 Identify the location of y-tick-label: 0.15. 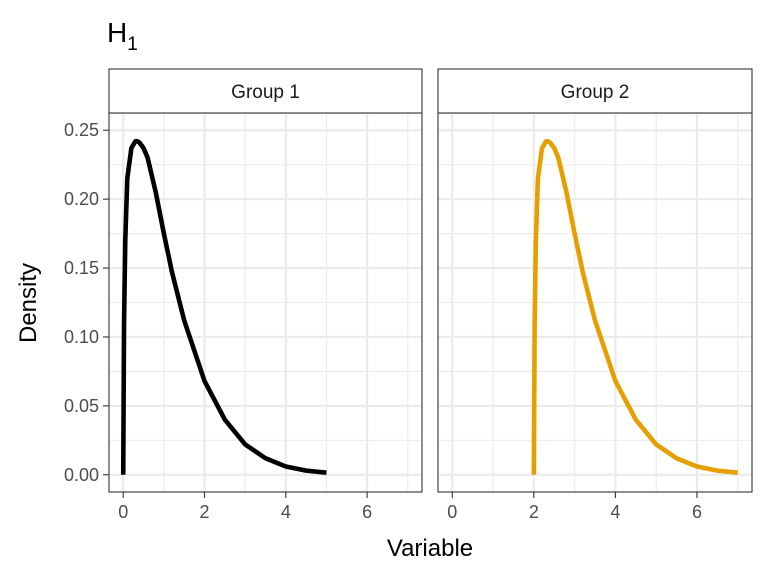
(81, 268).